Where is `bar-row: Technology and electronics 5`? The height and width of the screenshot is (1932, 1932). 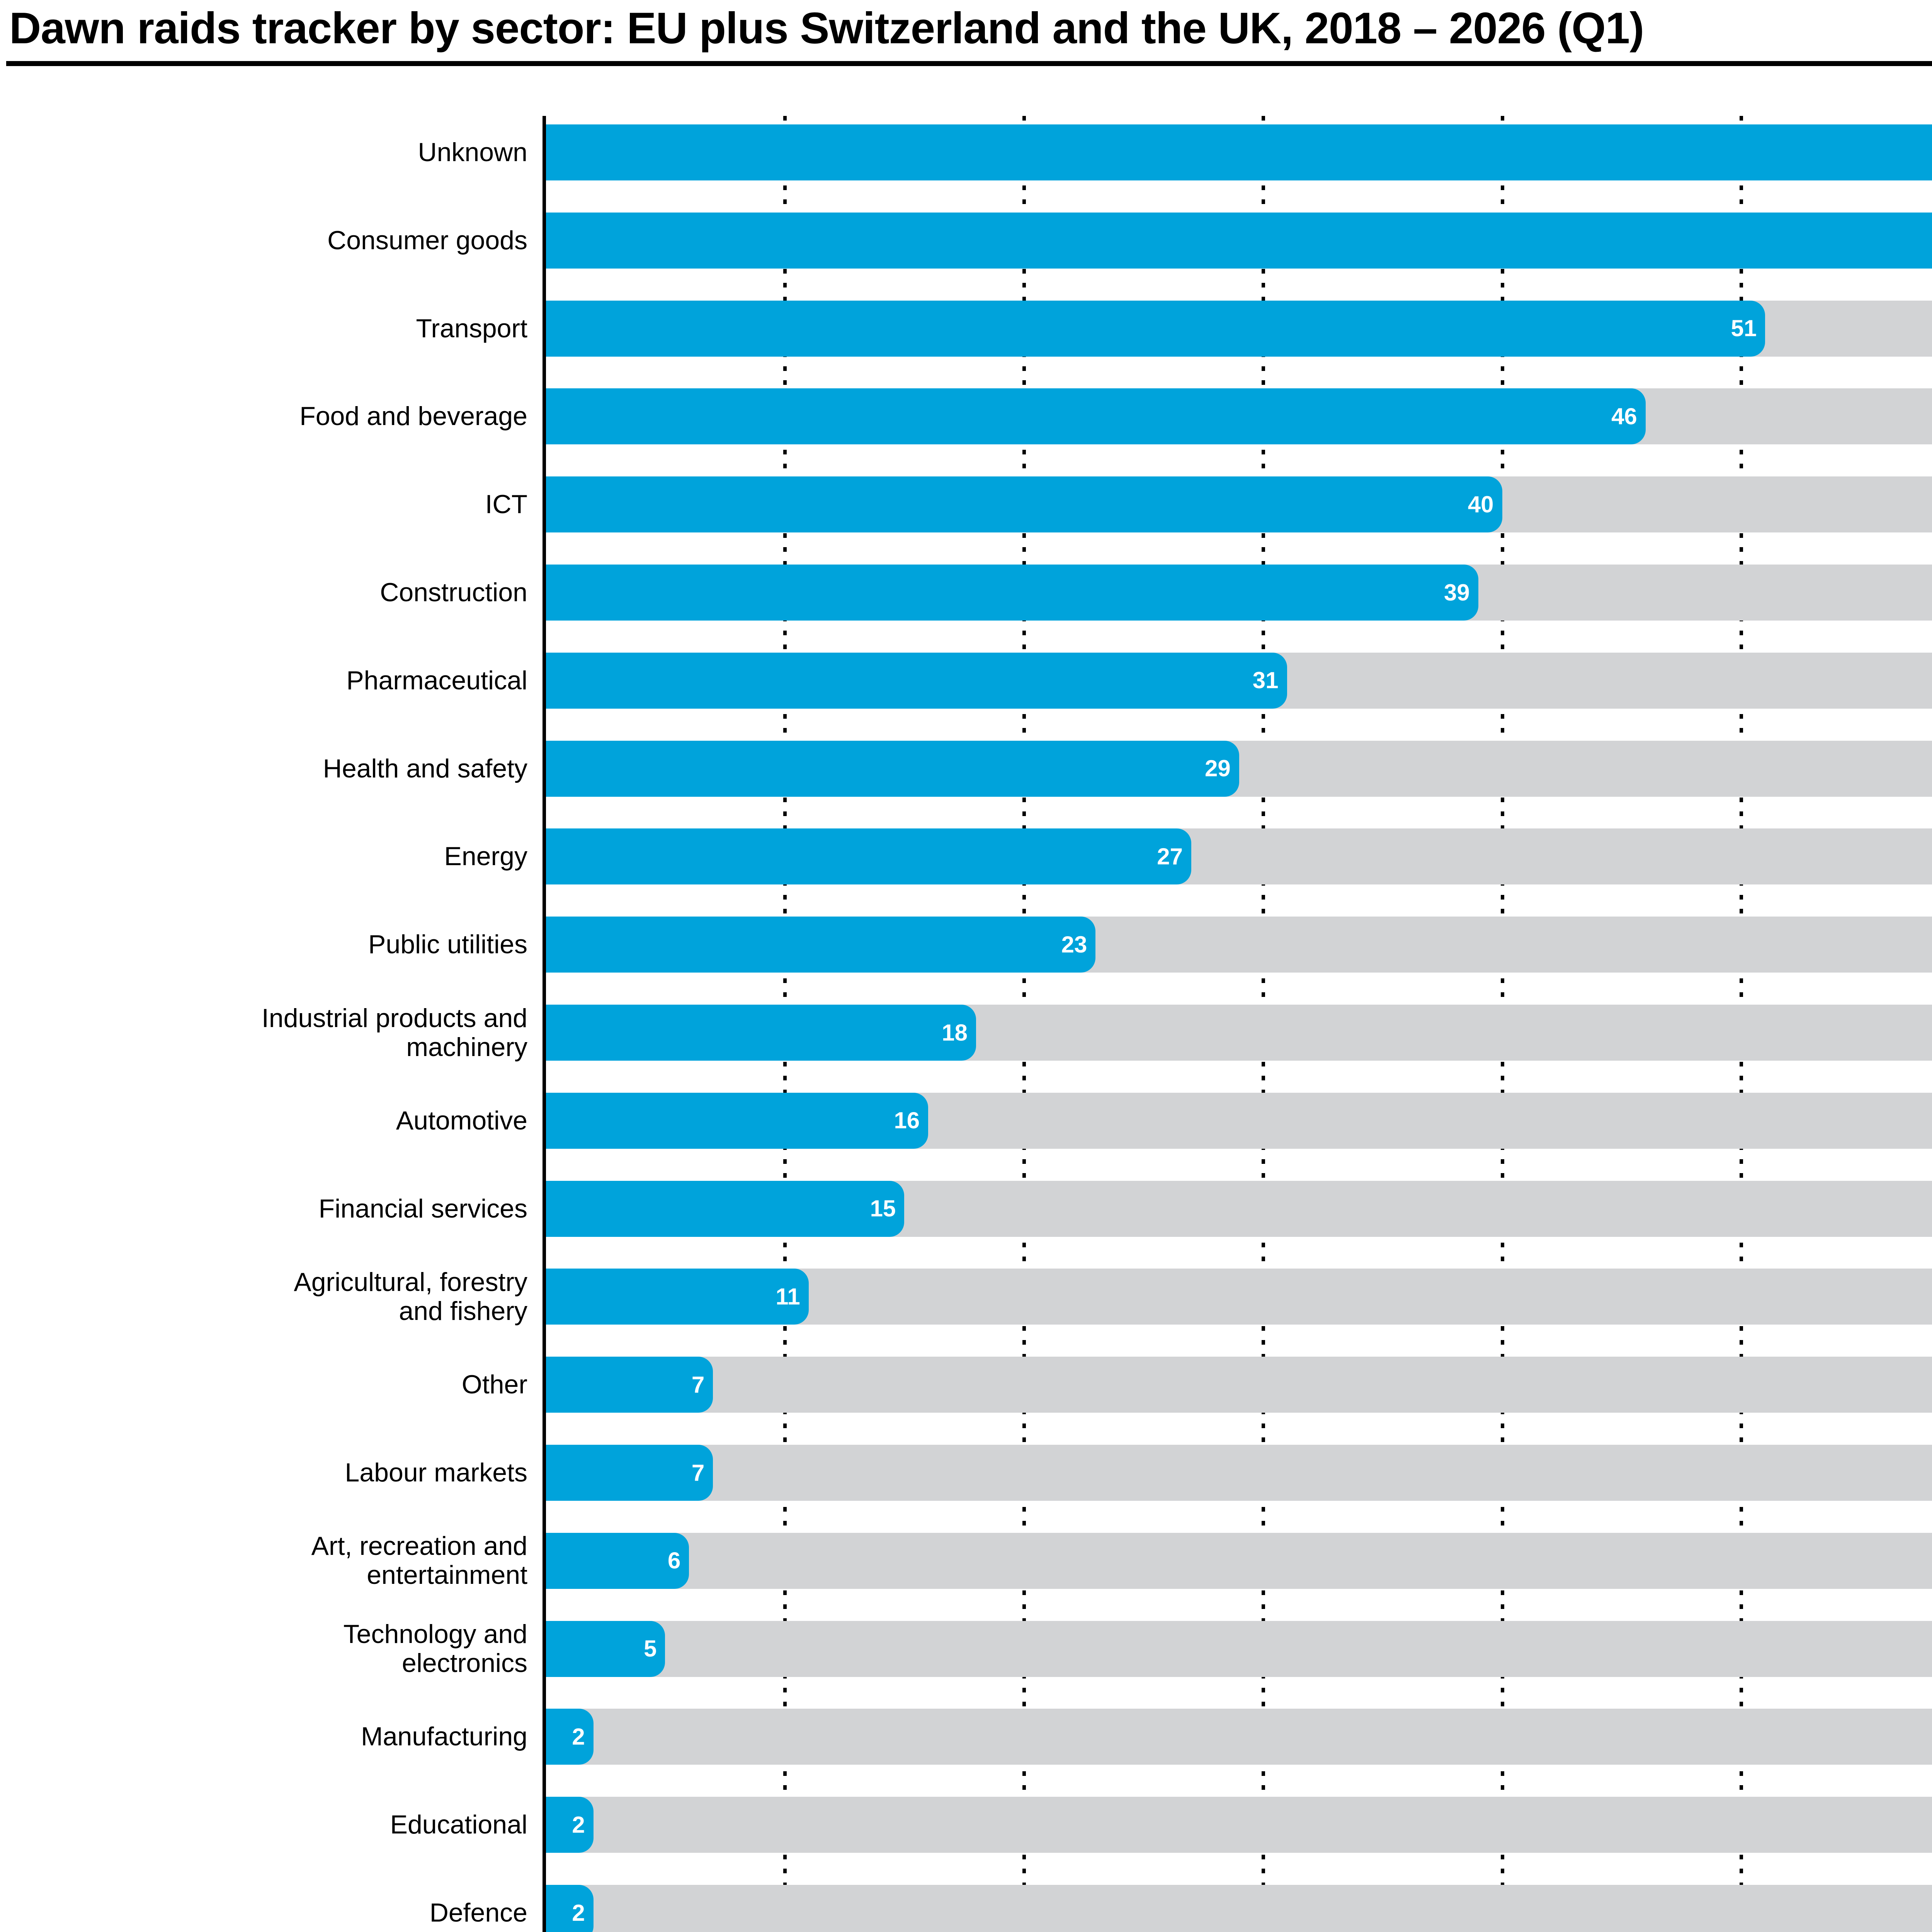
bar-row: Technology and electronics 5 is located at coordinates (966, 1649).